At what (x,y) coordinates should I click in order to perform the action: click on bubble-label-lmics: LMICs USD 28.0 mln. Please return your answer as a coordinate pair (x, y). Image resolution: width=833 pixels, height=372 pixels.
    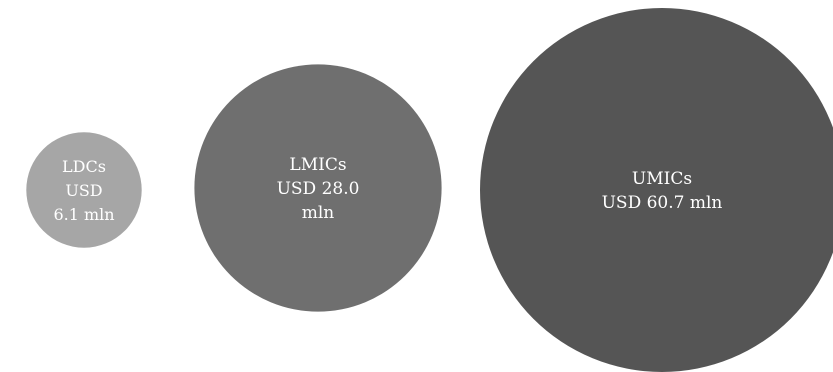
    Looking at the image, I should click on (318, 189).